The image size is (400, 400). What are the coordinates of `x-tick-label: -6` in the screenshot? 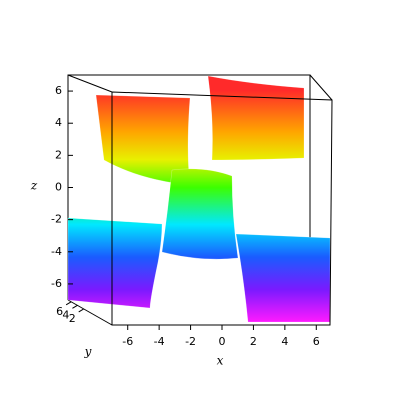 It's located at (127, 341).